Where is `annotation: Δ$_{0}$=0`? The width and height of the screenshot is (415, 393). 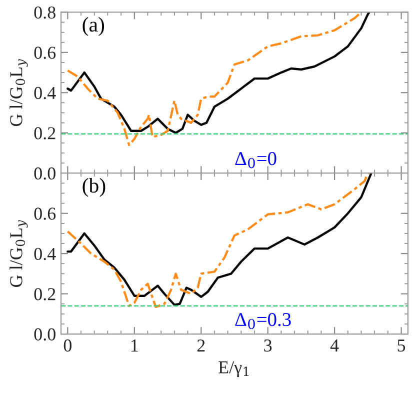 annotation: Δ$_{0}$=0 is located at coordinates (255, 160).